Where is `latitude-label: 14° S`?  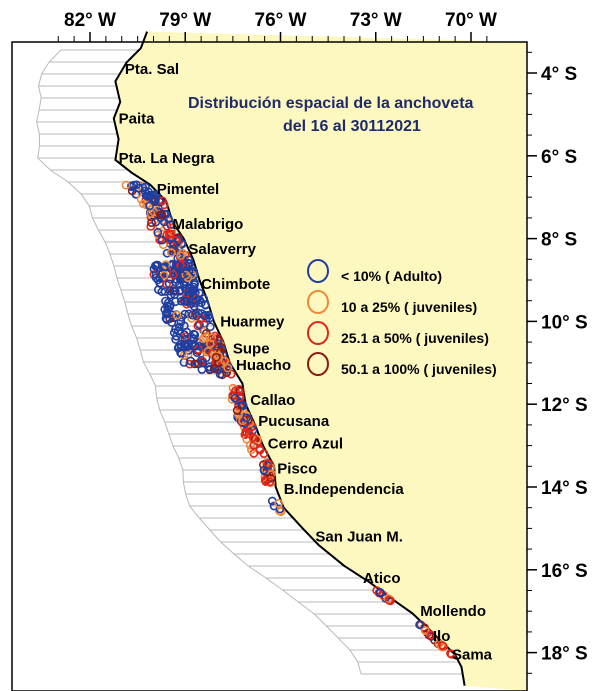
latitude-label: 14° S is located at coordinates (564, 488).